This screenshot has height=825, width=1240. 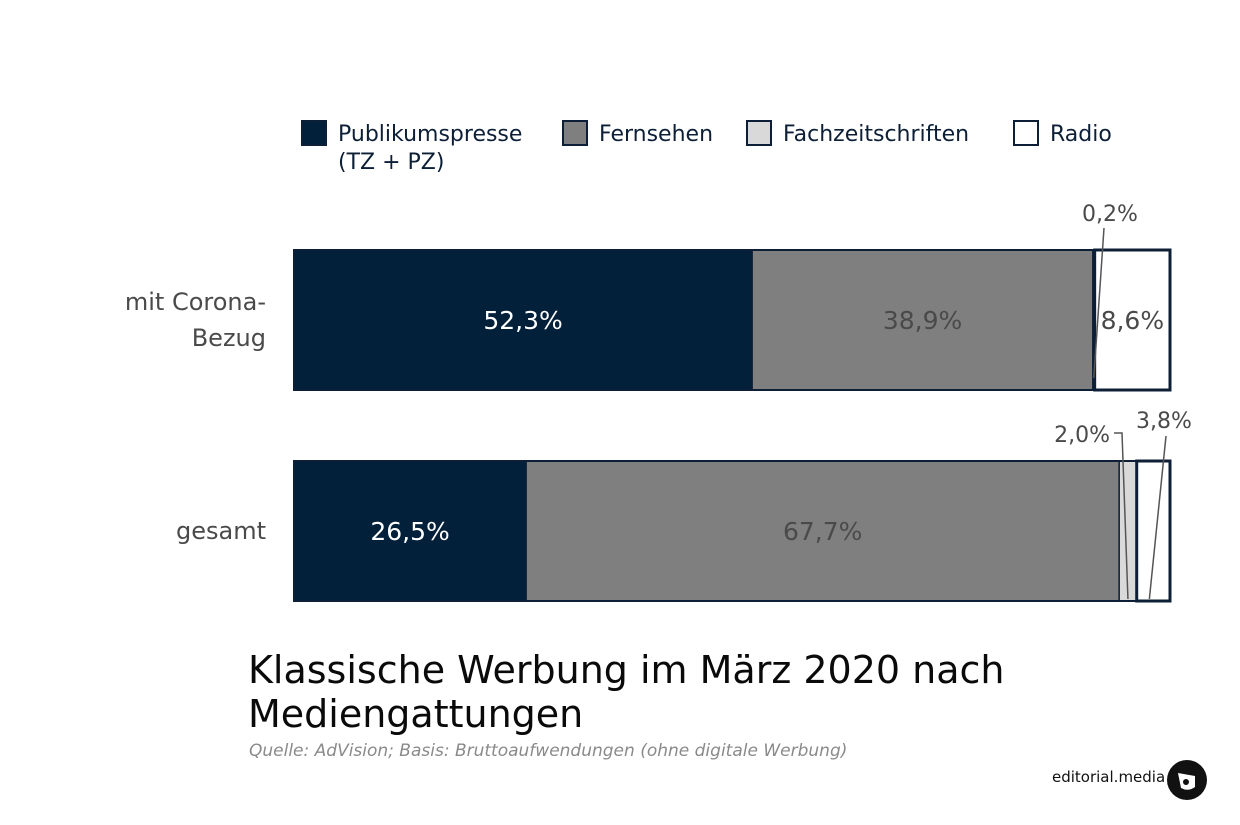 What do you see at coordinates (1133, 320) in the screenshot?
I see `data-label-mit-corona-bezug-radio: 8,6%` at bounding box center [1133, 320].